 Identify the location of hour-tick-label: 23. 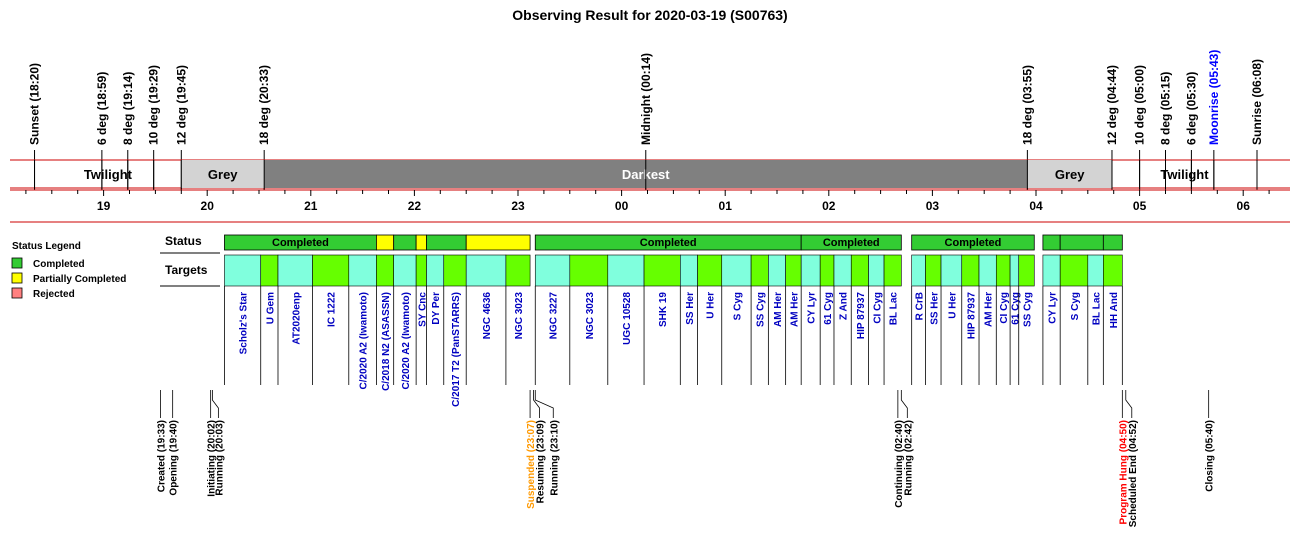
(518, 206).